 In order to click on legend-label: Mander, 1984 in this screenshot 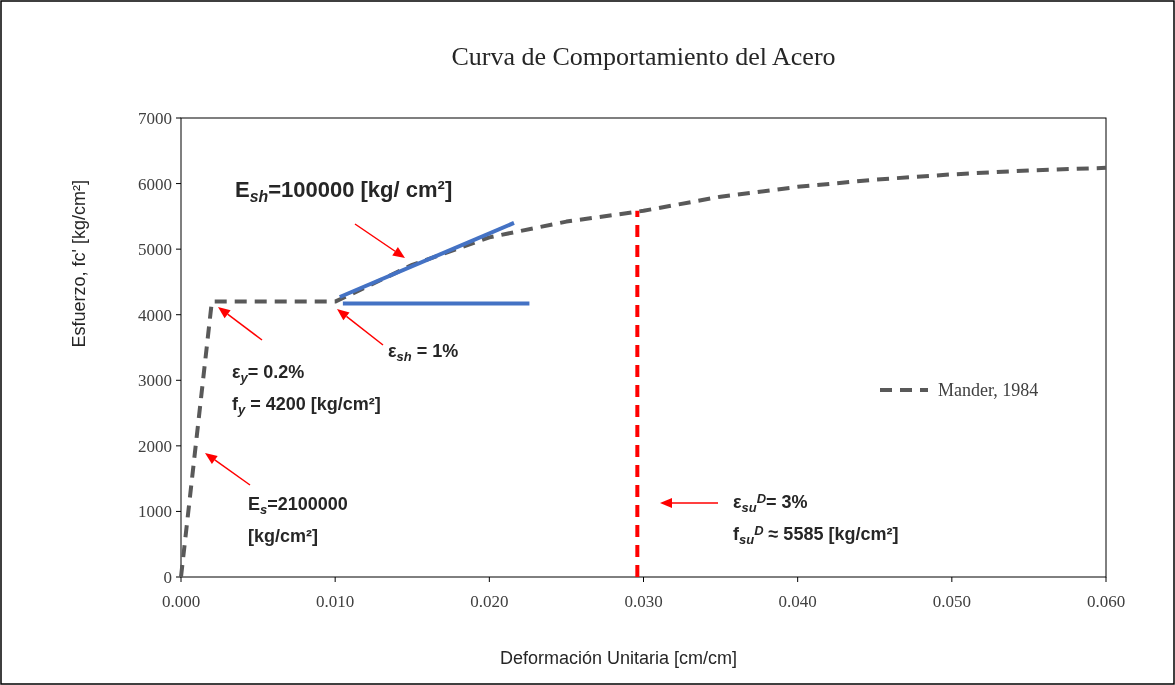, I will do `click(988, 390)`.